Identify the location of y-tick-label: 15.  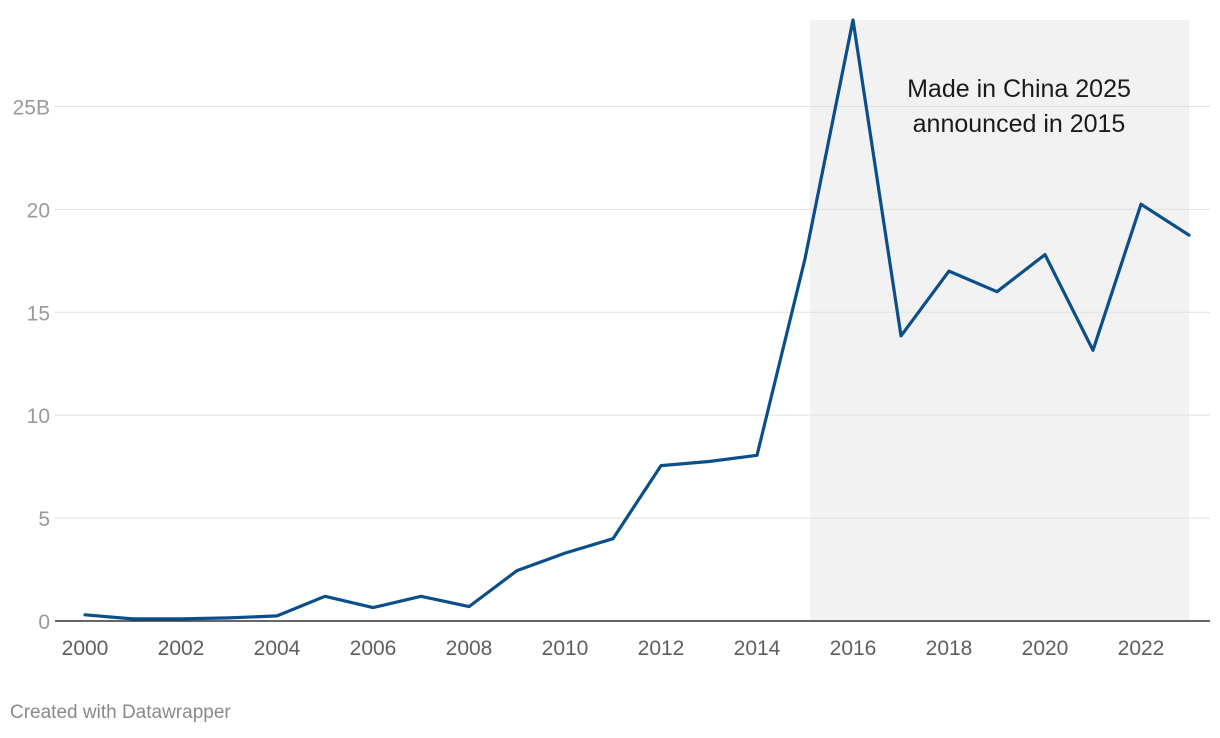
(38, 313).